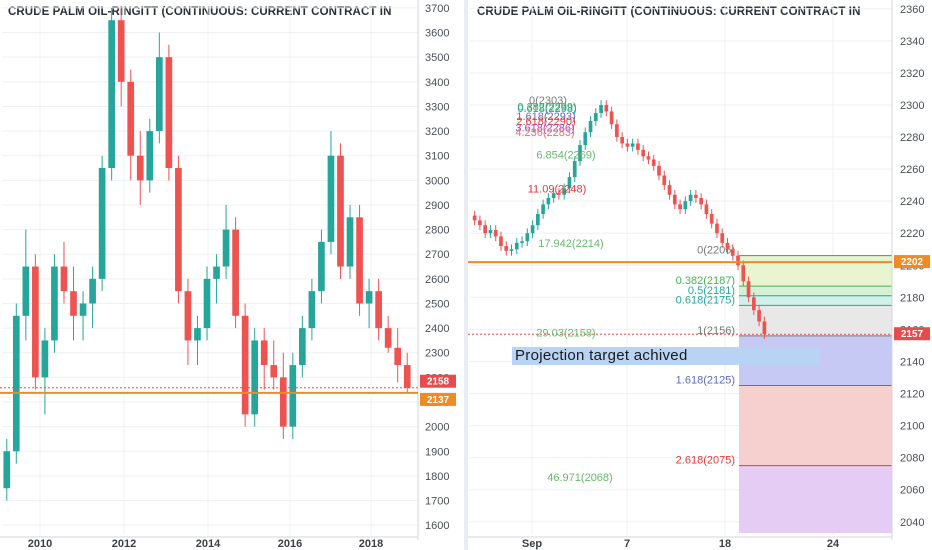  I want to click on projection-label: 6.854(2269), so click(565, 156).